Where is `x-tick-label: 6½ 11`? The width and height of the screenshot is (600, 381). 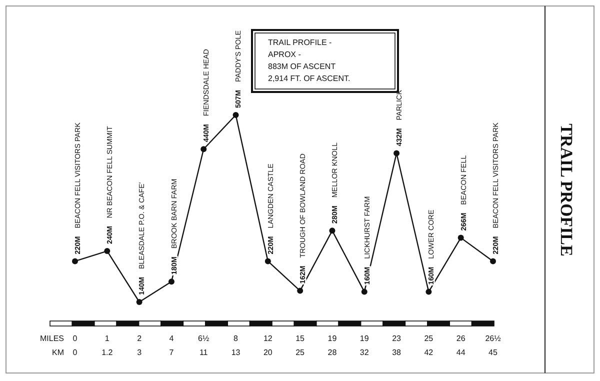 x-tick-label: 6½ 11 is located at coordinates (204, 345).